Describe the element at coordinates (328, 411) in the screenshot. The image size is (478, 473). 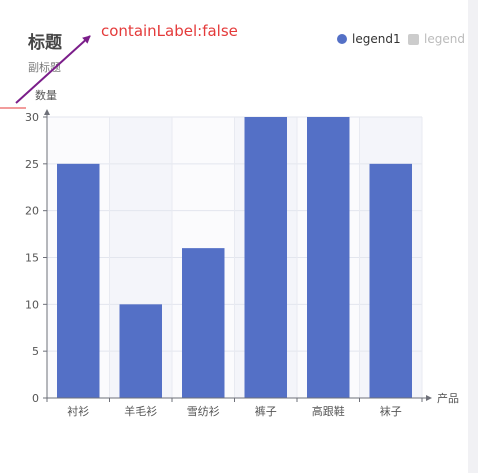
I see `x-tick-label: 高跟鞋` at that location.